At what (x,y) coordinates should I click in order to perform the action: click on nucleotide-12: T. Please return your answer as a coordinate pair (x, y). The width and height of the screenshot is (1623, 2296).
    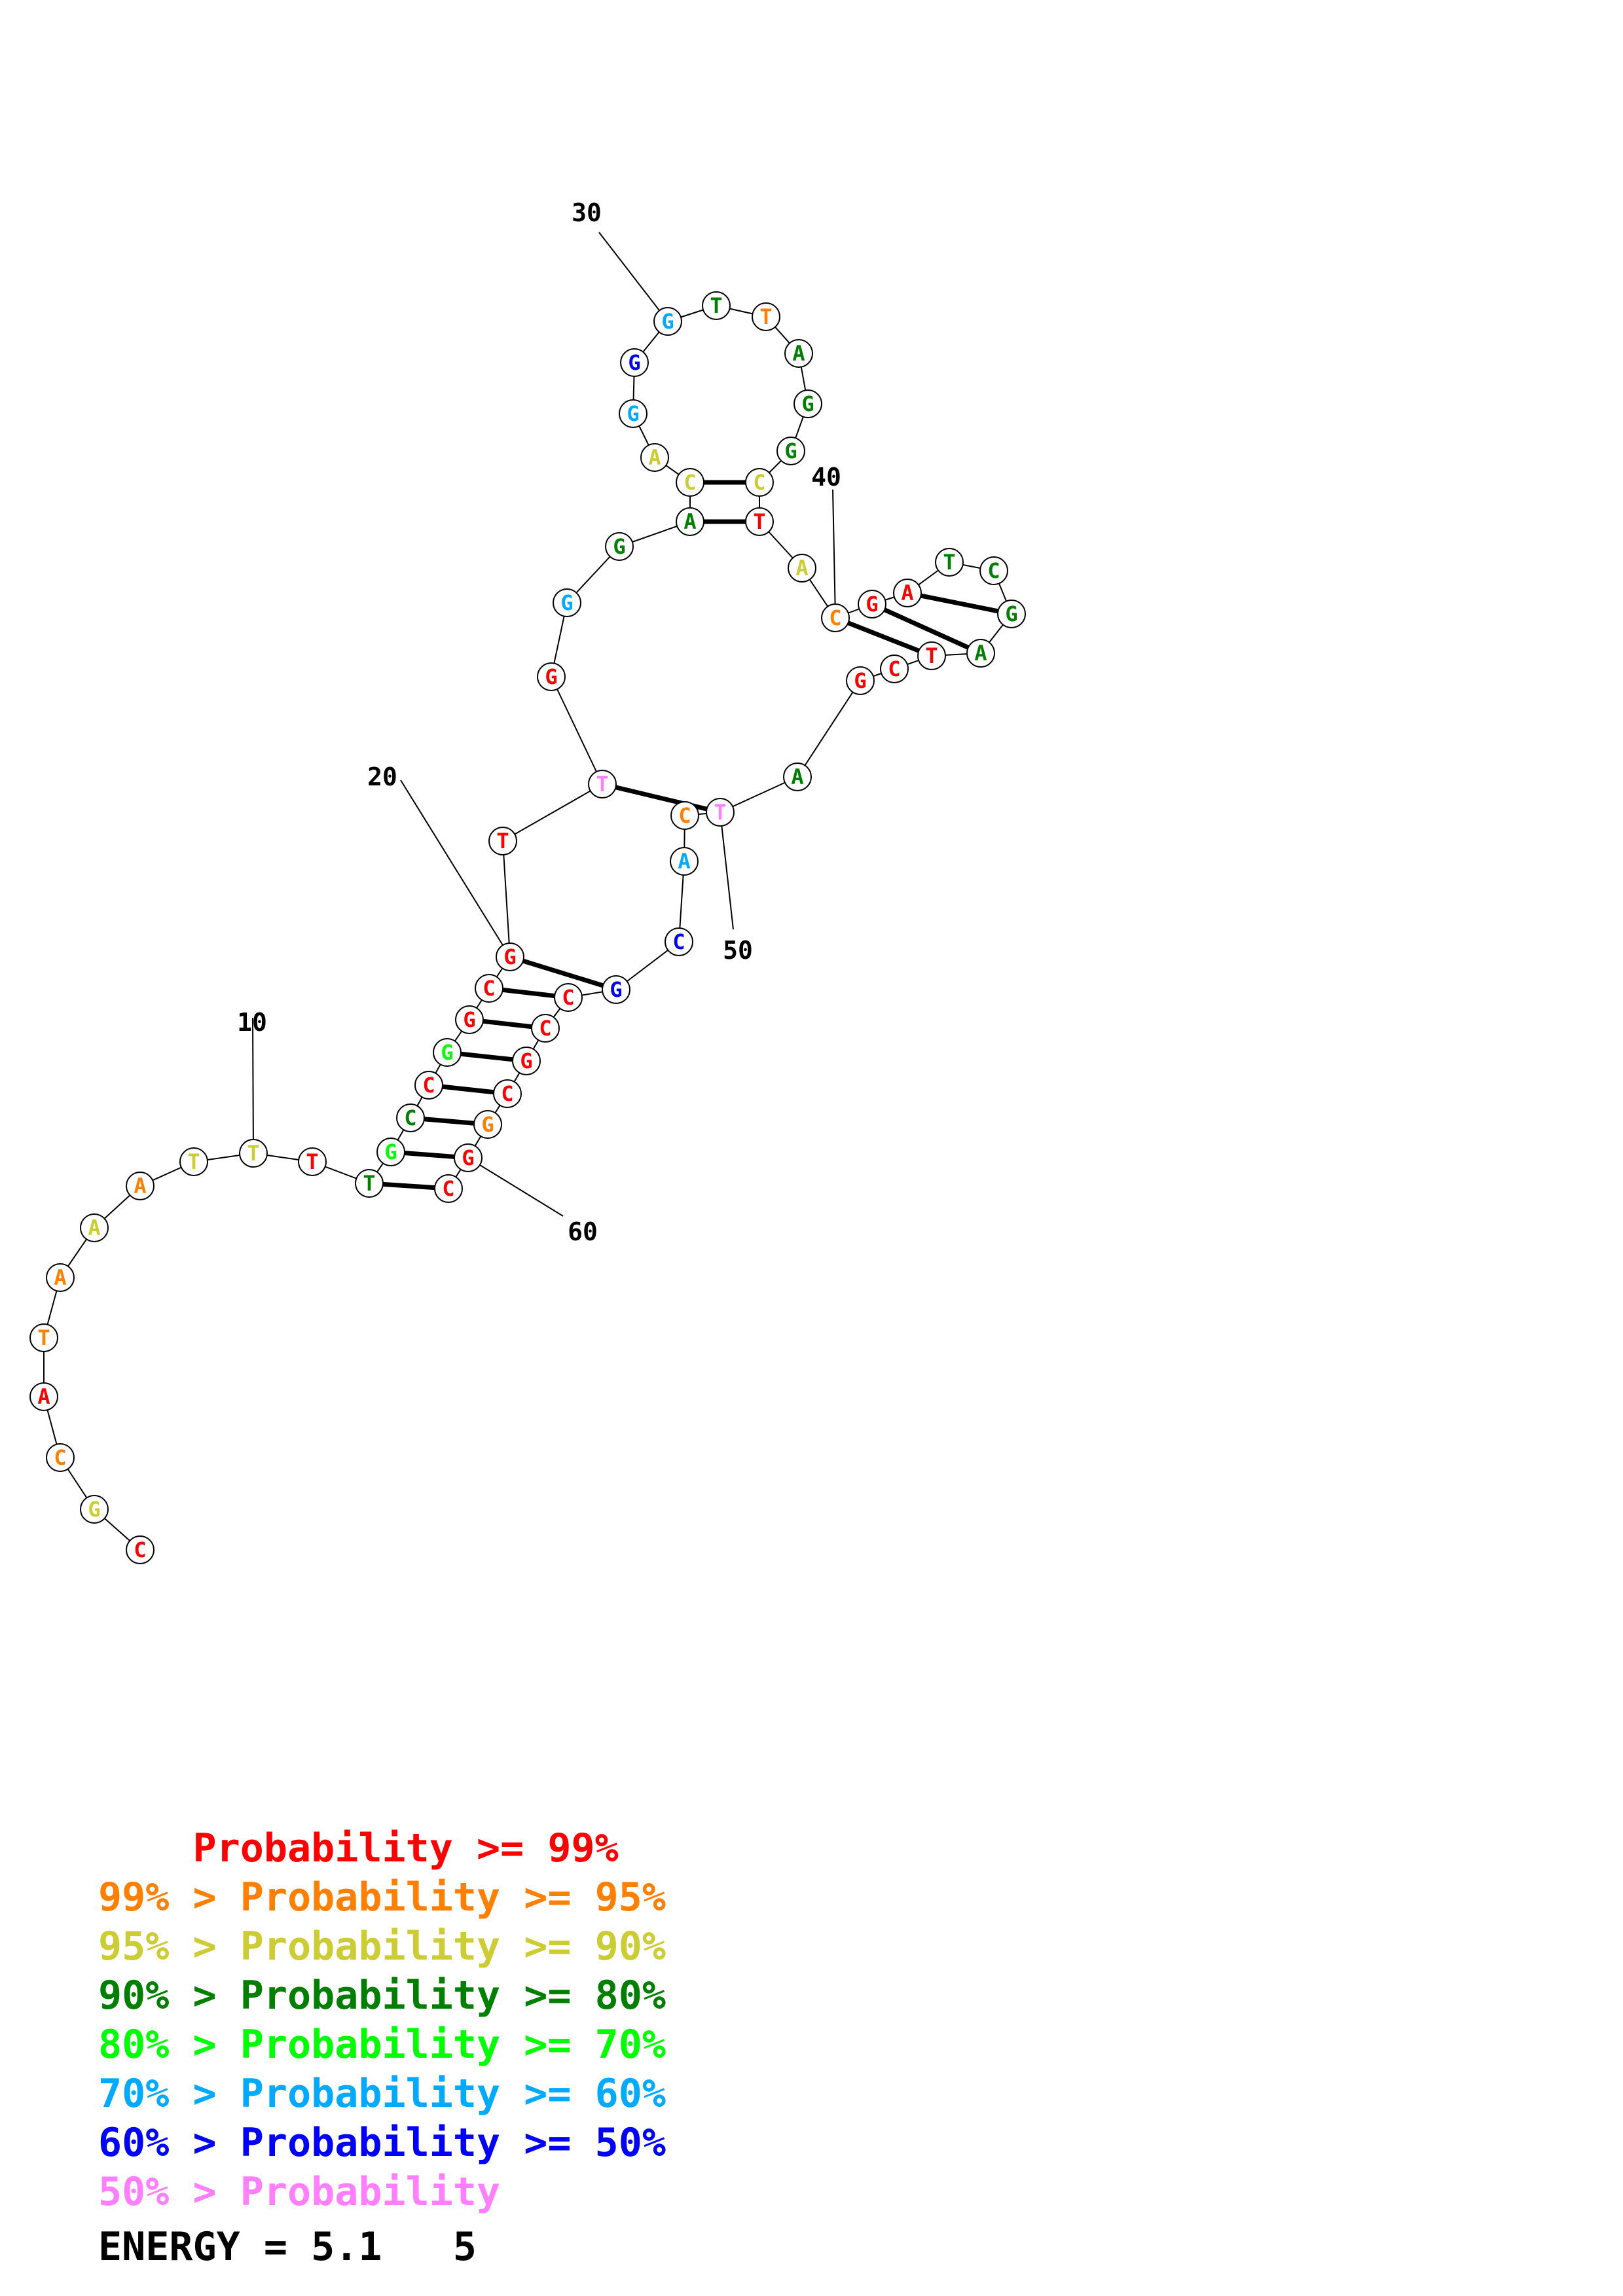
    Looking at the image, I should click on (369, 1183).